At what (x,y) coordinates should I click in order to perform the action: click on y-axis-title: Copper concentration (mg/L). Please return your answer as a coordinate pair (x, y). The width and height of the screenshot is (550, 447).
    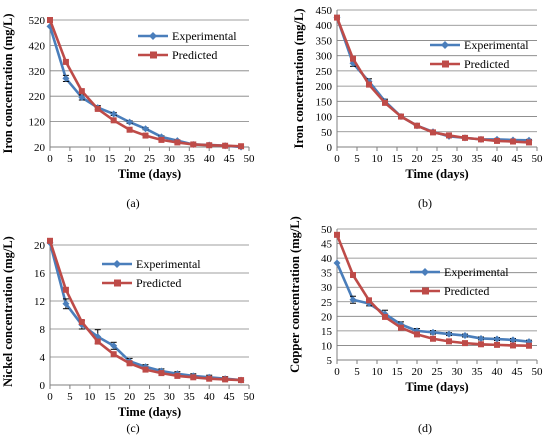
    Looking at the image, I should click on (295, 294).